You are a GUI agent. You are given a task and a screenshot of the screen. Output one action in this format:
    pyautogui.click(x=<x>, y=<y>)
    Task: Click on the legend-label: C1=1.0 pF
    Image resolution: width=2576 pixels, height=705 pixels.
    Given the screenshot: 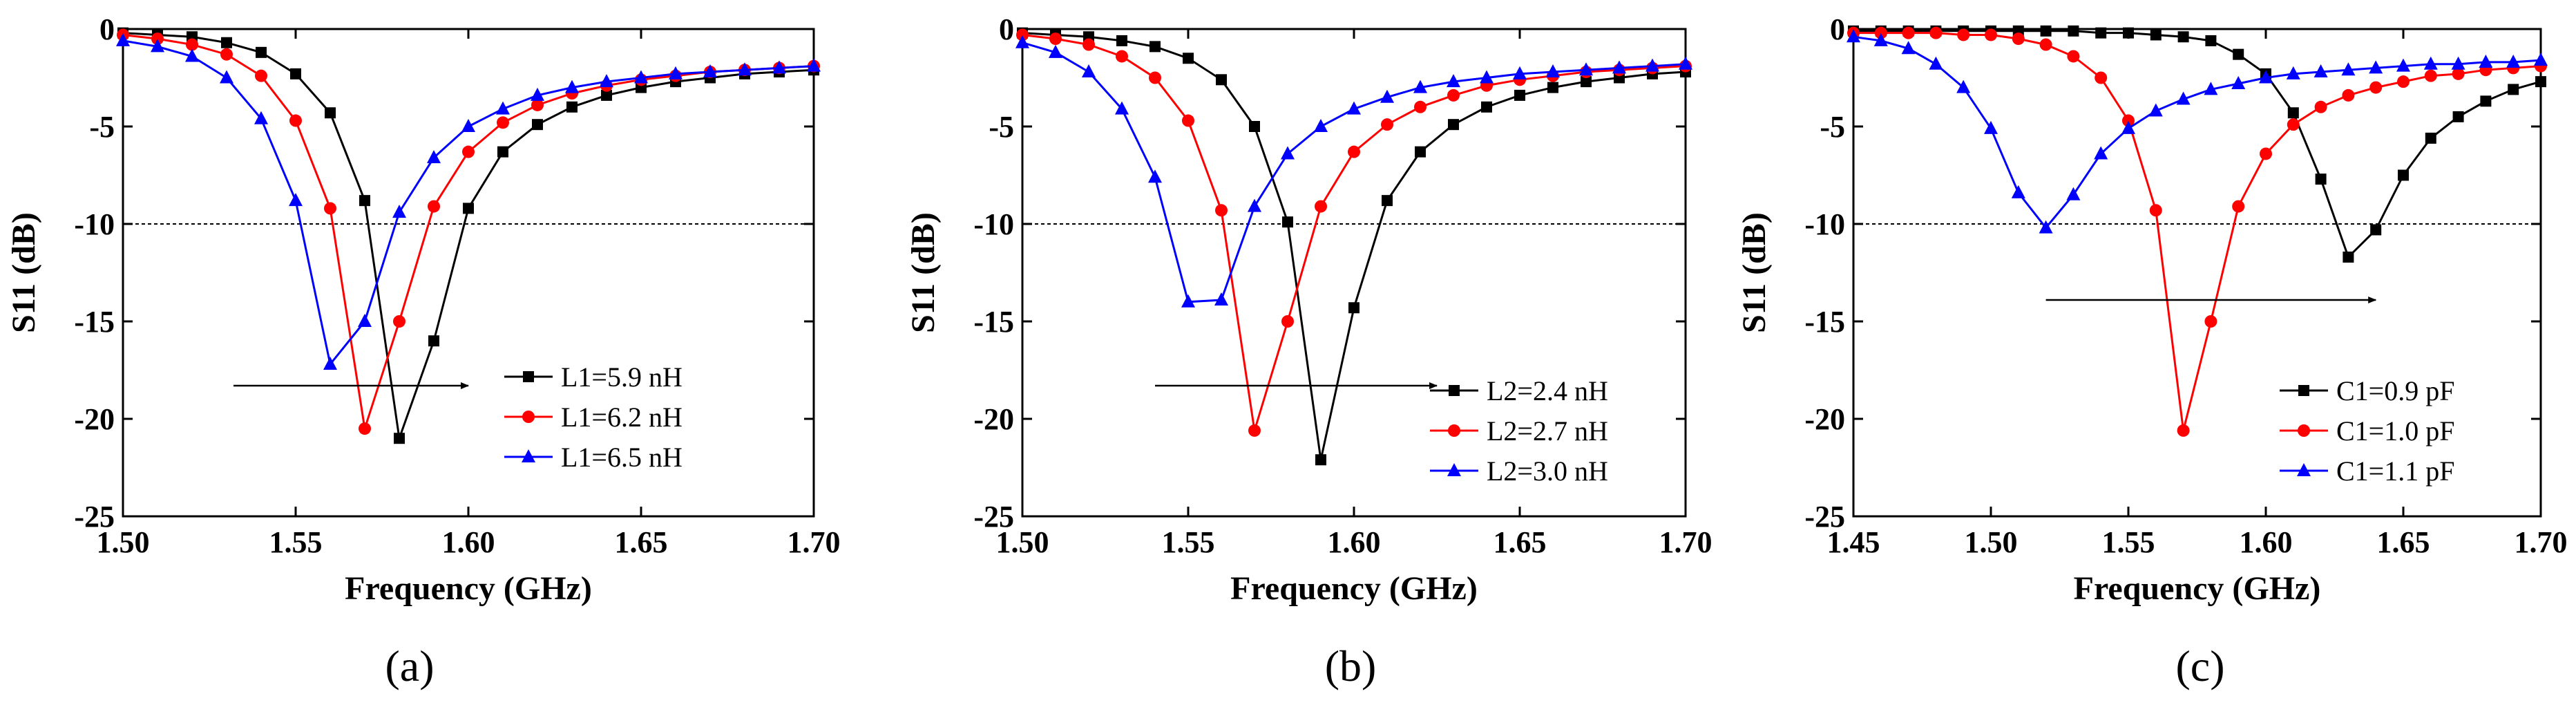 What is the action you would take?
    pyautogui.click(x=2395, y=430)
    